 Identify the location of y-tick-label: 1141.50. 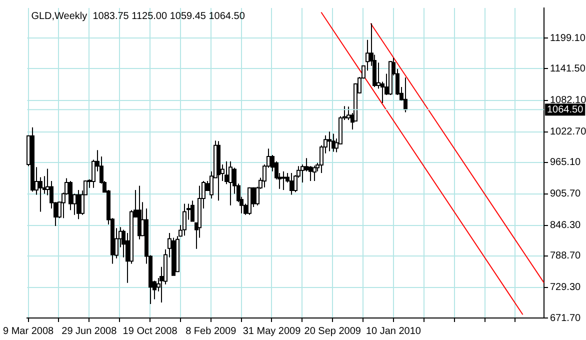
(568, 69).